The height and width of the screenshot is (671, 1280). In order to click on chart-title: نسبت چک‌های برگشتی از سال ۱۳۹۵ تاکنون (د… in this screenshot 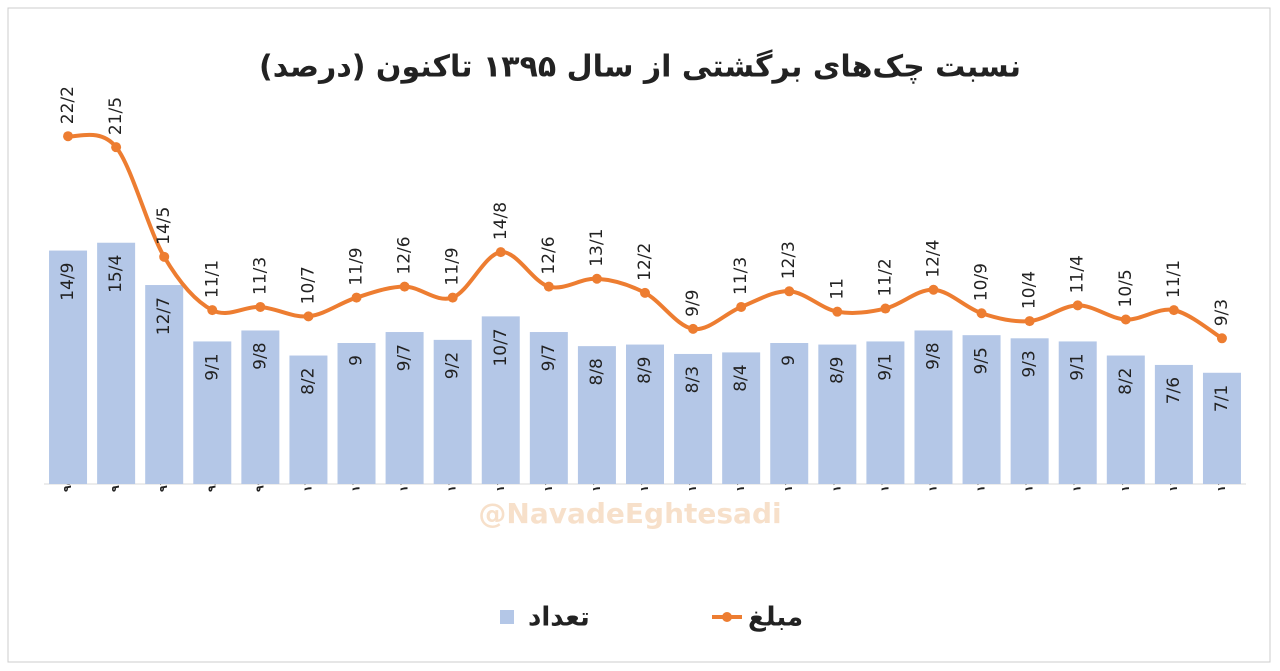, I will do `click(640, 67)`.